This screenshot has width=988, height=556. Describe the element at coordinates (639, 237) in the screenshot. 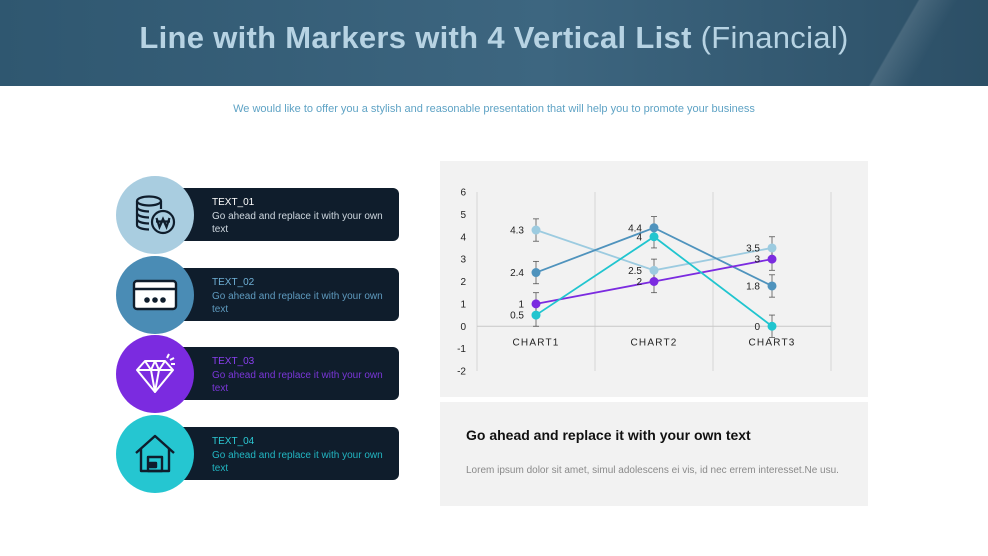

I see `data-label: 4` at that location.